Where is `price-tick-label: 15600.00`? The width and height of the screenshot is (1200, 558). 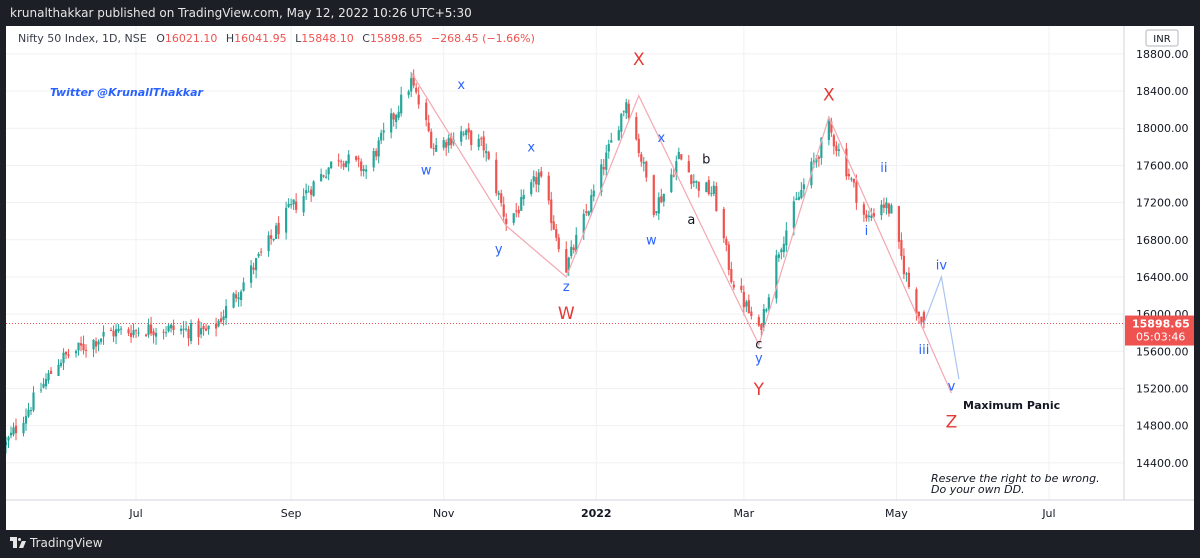 price-tick-label: 15600.00 is located at coordinates (1162, 351).